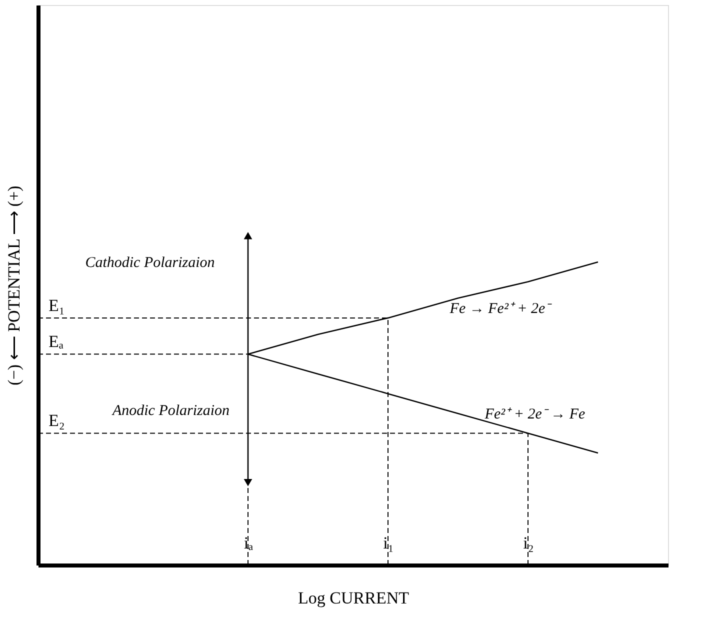 This screenshot has width=718, height=641. Describe the element at coordinates (150, 262) in the screenshot. I see `annotation: Cathodic Polarizaion` at that location.